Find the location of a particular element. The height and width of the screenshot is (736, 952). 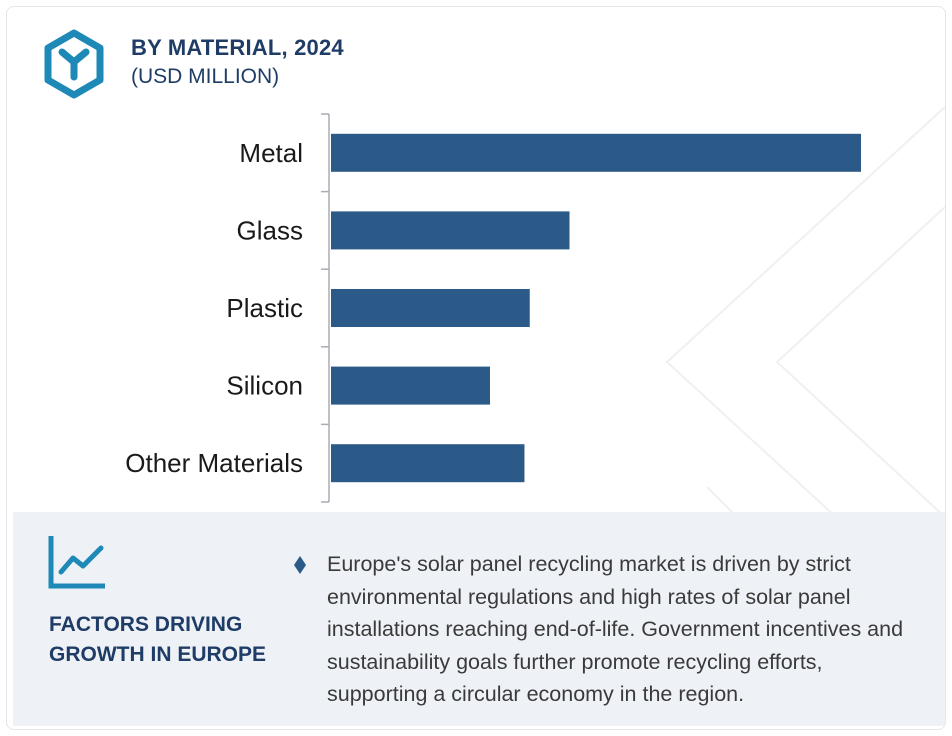

hexagon-y-icon is located at coordinates (74, 64).